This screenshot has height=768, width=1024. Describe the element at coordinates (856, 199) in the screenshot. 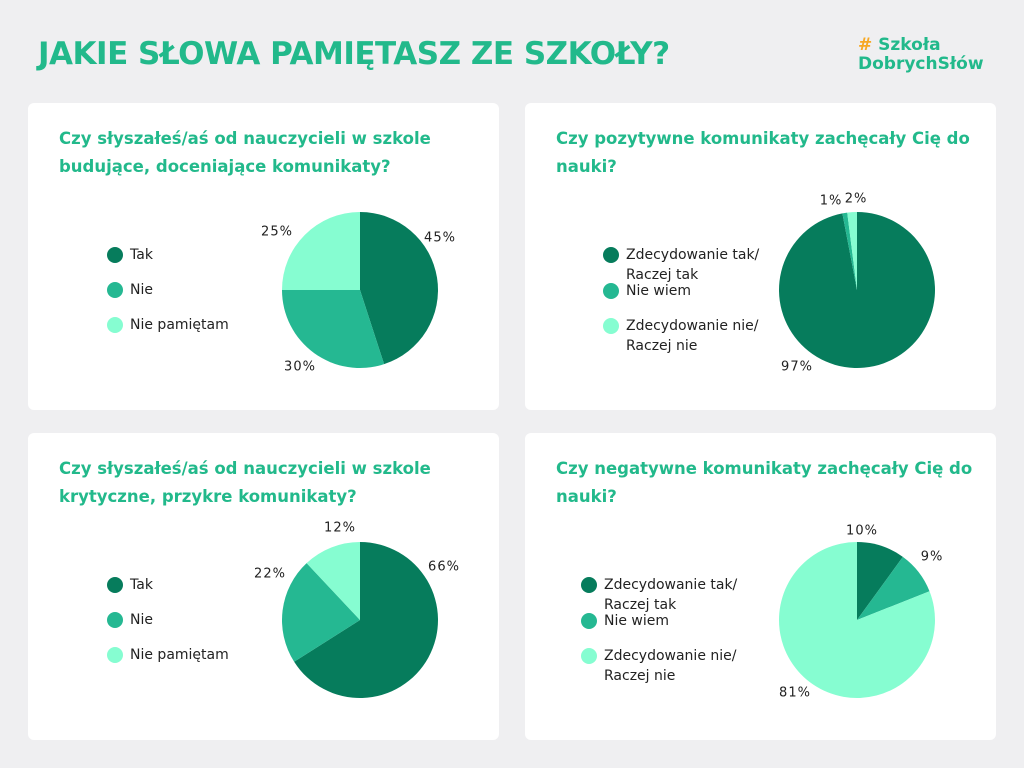

I see `data-label: 2%` at that location.